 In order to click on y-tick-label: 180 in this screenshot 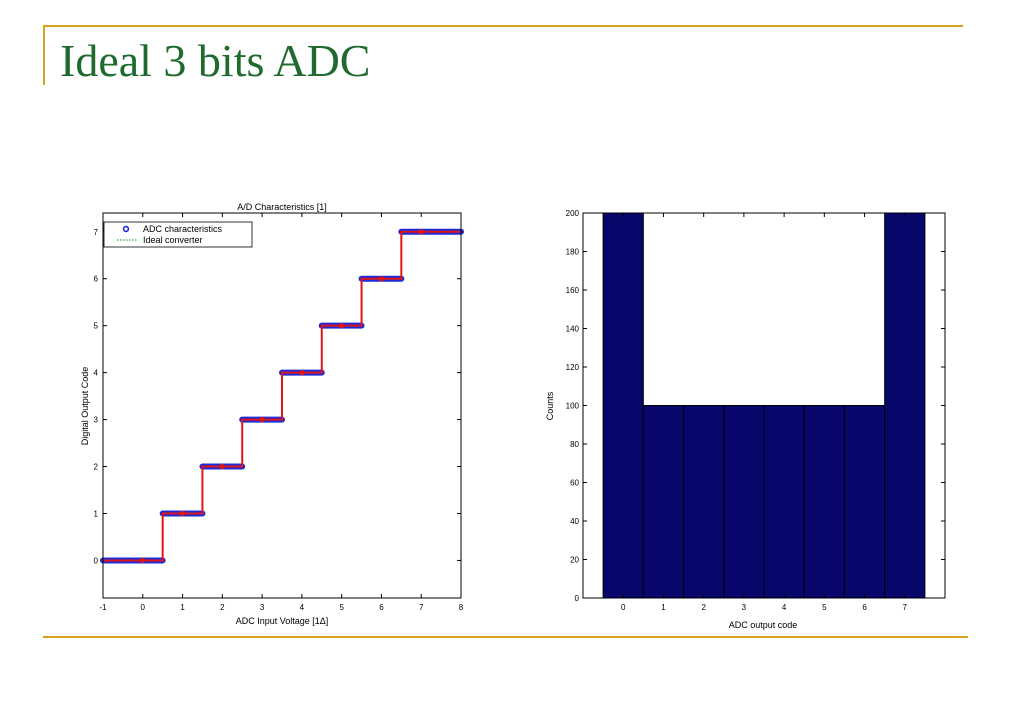, I will do `click(573, 252)`.